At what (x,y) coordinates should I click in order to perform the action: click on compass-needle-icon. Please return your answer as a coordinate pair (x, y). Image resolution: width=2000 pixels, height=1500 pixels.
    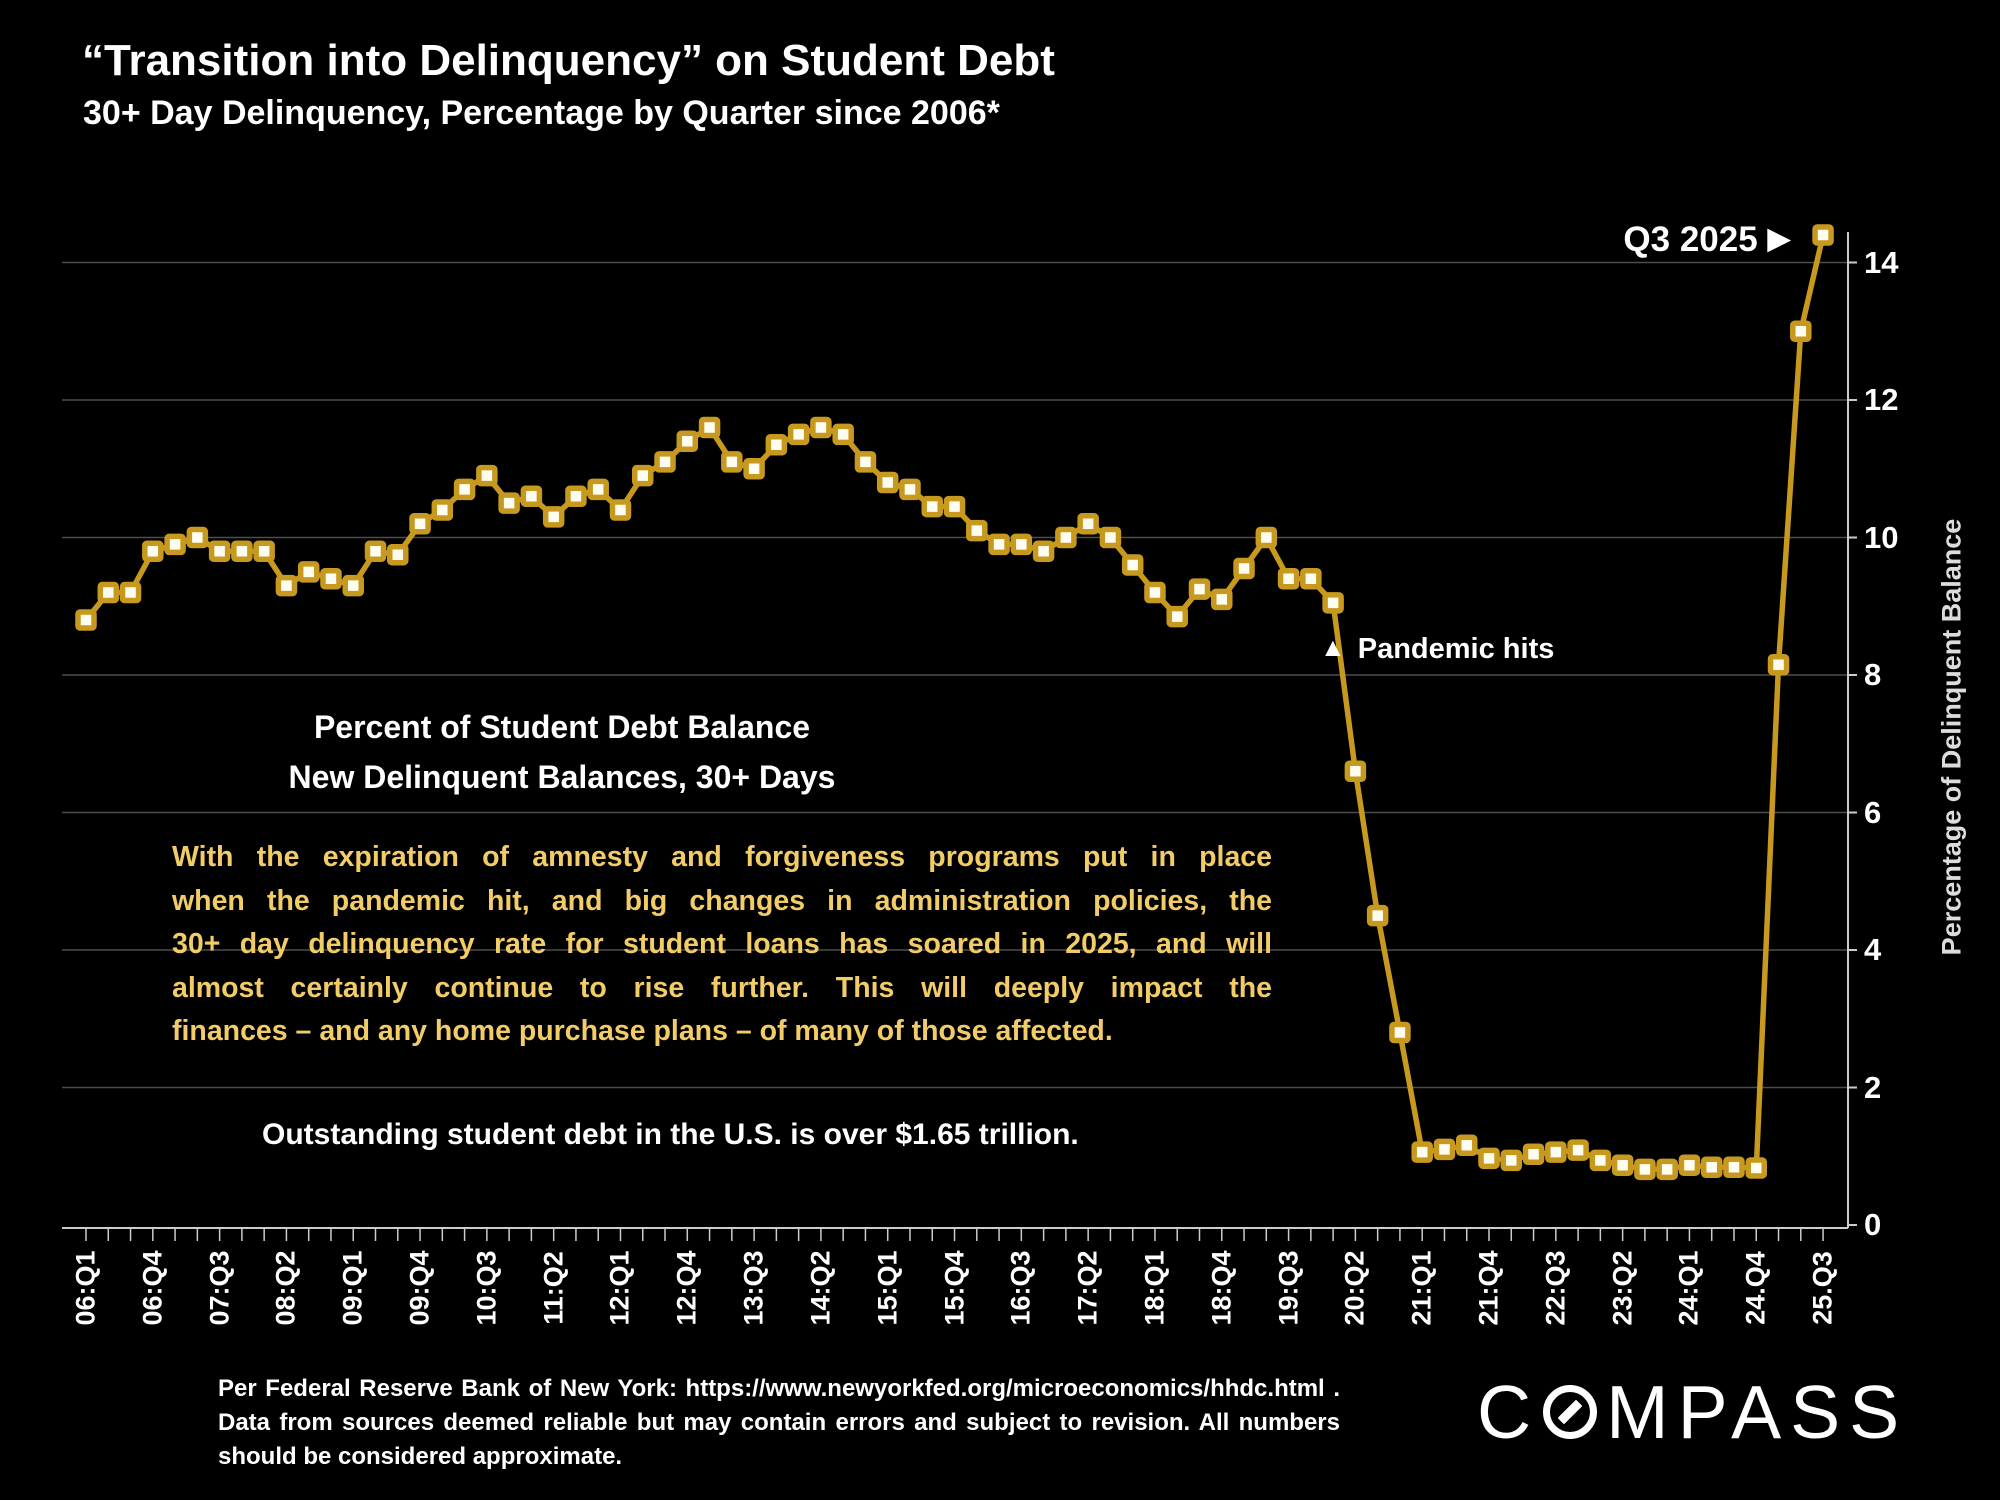
    Looking at the image, I should click on (1570, 1412).